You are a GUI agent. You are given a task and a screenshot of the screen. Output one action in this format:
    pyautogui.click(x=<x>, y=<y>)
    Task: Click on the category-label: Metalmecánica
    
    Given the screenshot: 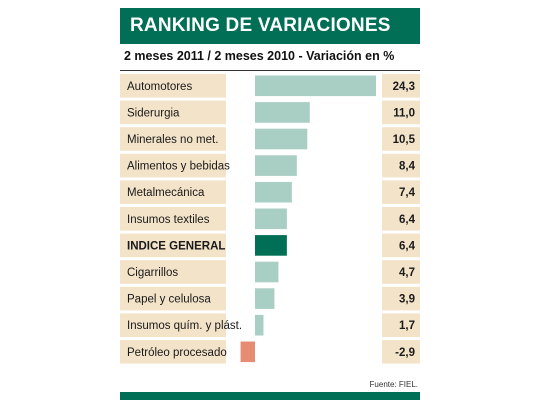 What is the action you would take?
    pyautogui.click(x=166, y=193)
    